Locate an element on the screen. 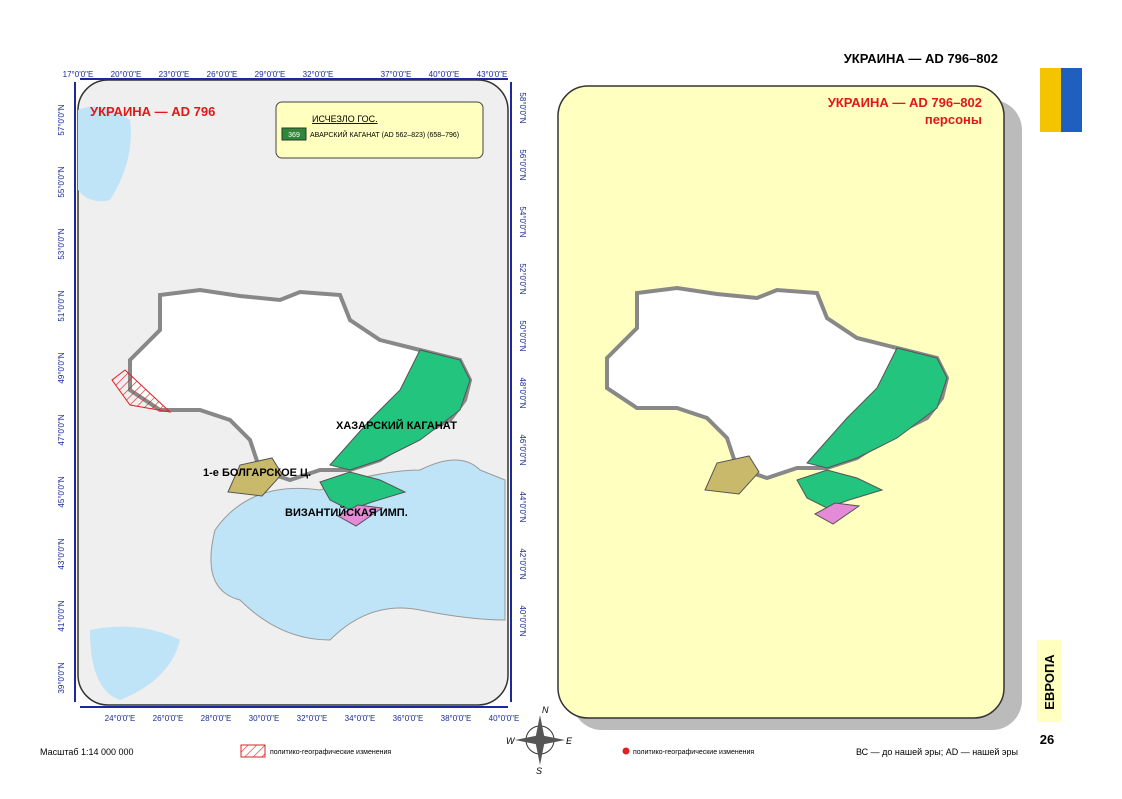 The height and width of the screenshot is (799, 1122). tick-label: 51°0'0"N is located at coordinates (61, 305).